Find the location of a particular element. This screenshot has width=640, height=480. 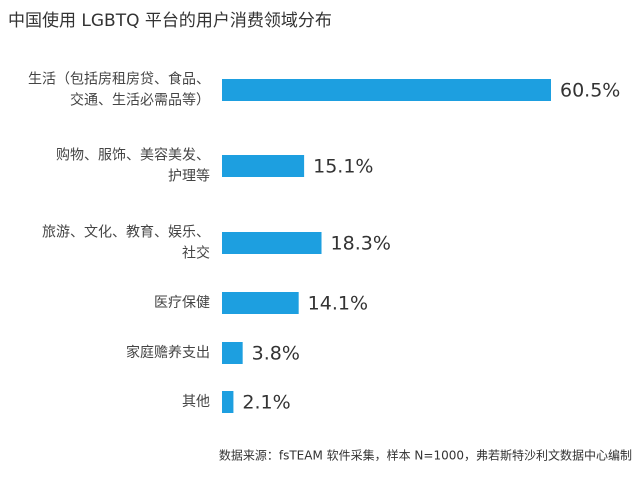

category-label: 家庭赡养支出 is located at coordinates (168, 352).